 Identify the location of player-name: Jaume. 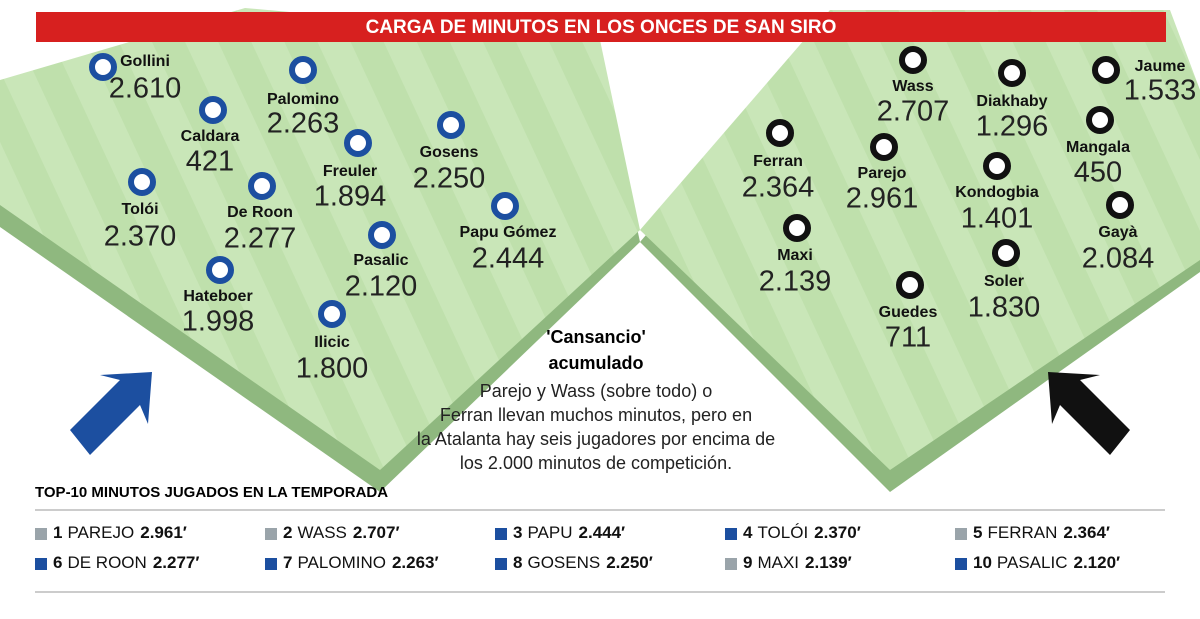
(1160, 66).